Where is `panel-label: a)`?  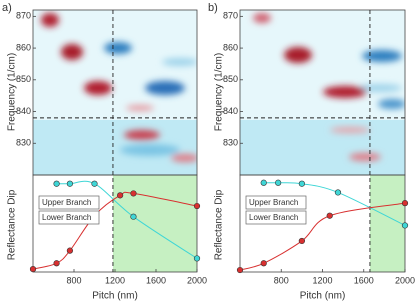
panel-label: a) is located at coordinates (7, 8).